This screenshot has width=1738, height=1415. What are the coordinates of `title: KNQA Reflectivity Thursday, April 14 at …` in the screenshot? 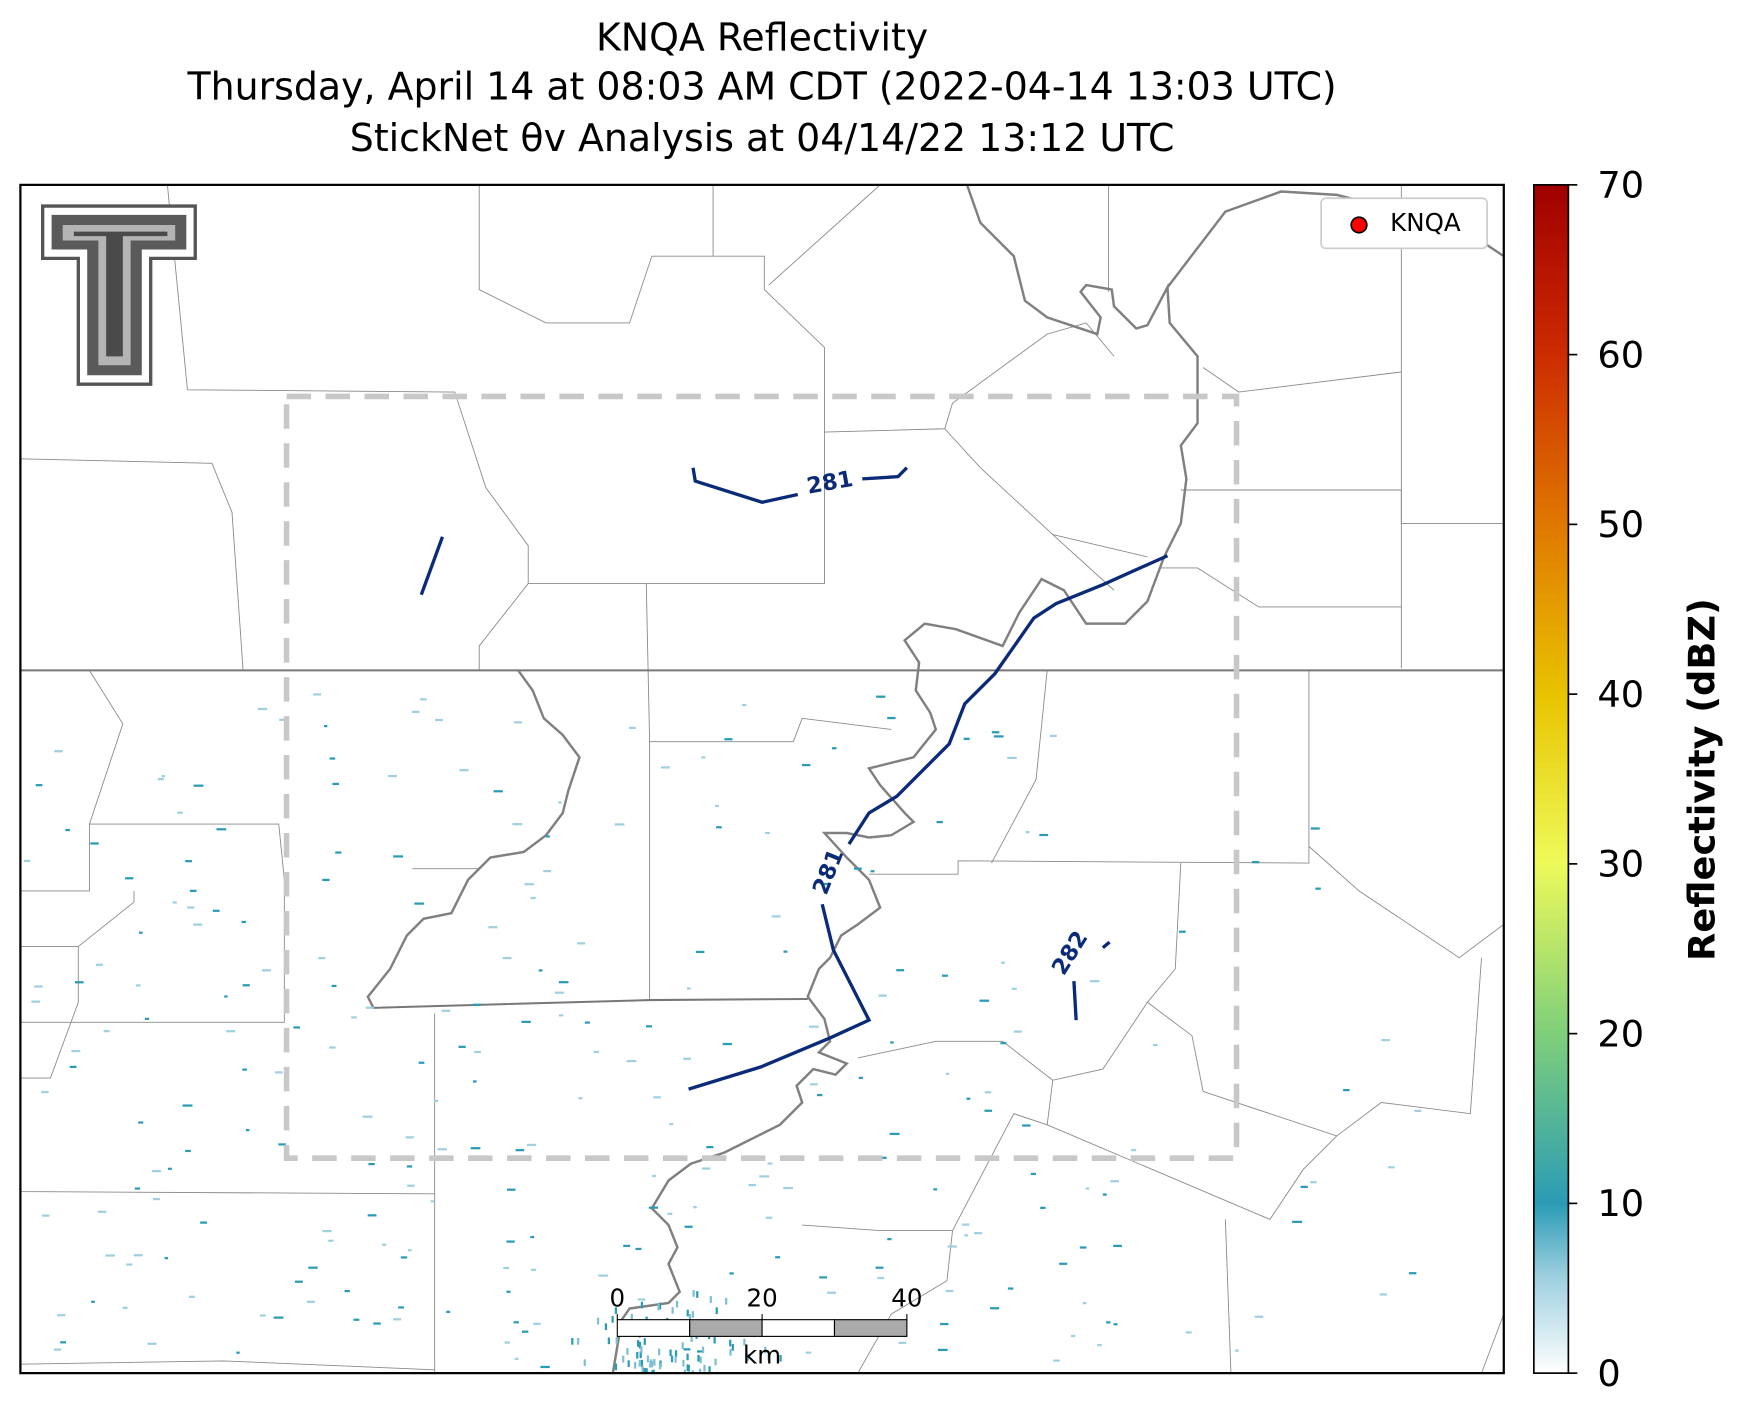 It's located at (761, 88).